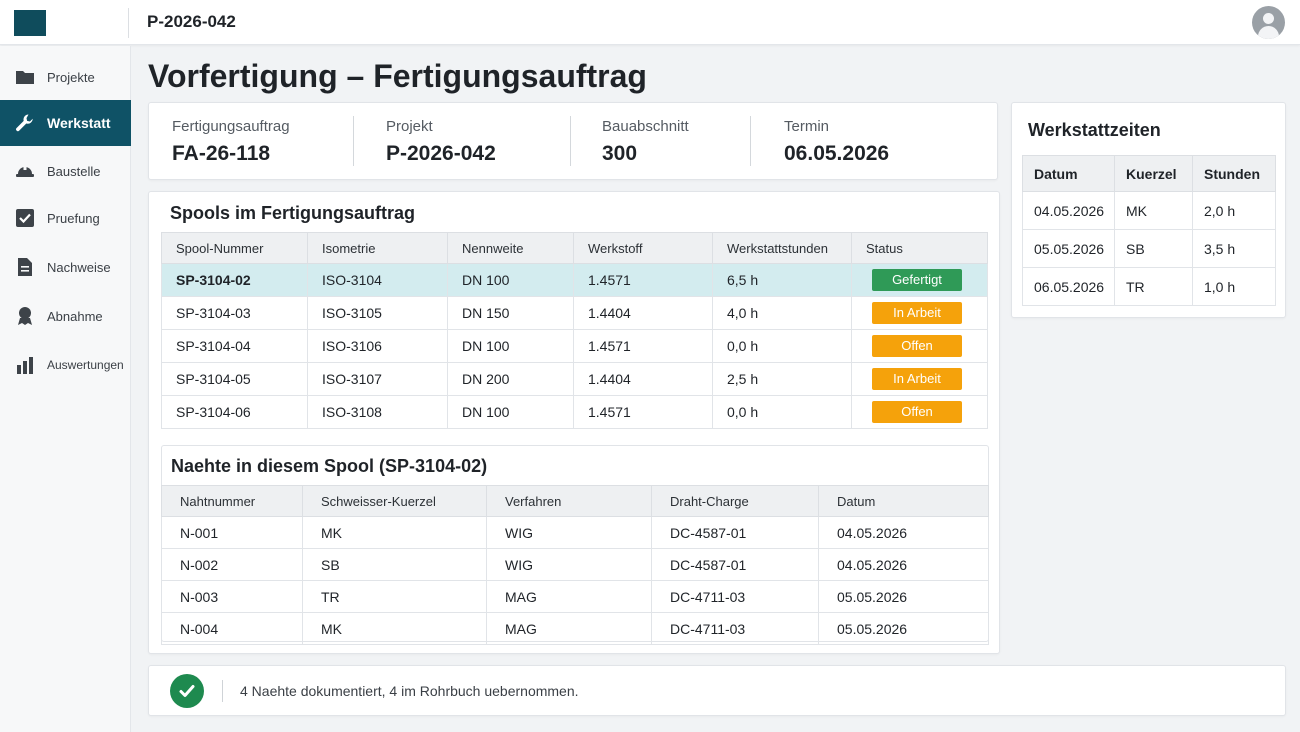  Describe the element at coordinates (837, 153) in the screenshot. I see `termin-value: 06.05.2026` at that location.